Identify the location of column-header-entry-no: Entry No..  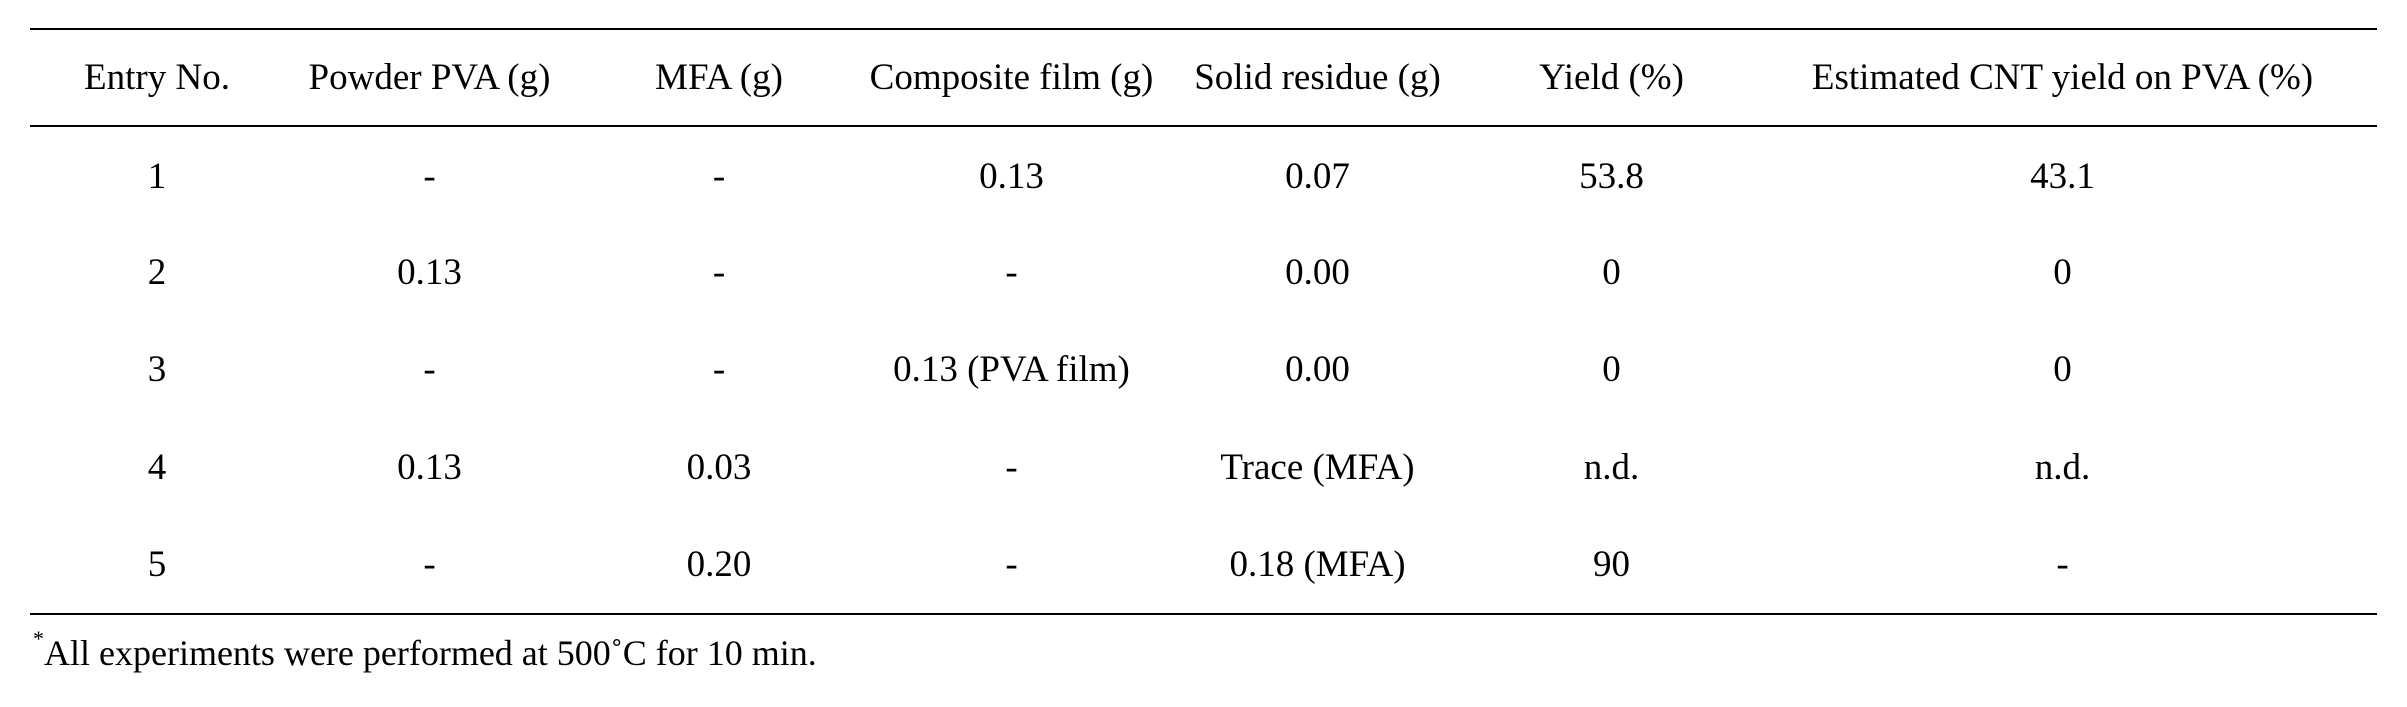
(157, 77).